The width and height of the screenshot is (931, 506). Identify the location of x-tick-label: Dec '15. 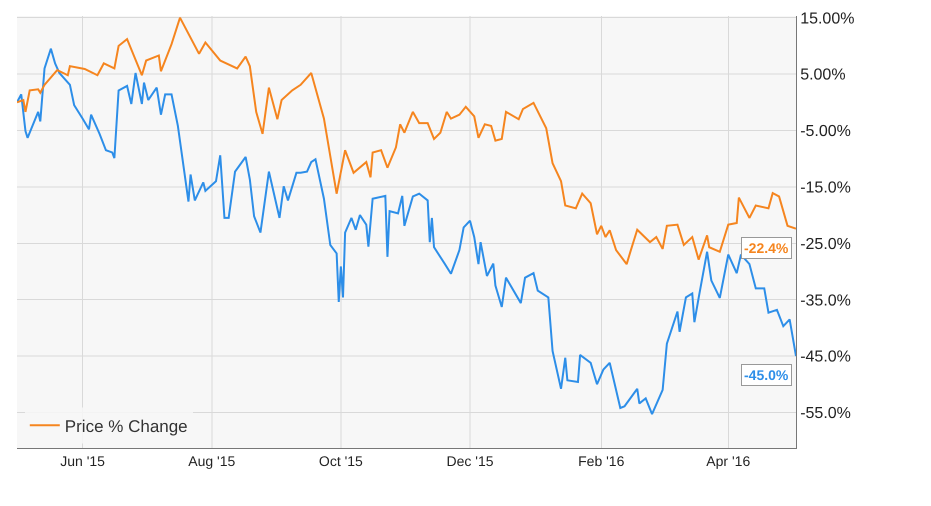
(470, 460).